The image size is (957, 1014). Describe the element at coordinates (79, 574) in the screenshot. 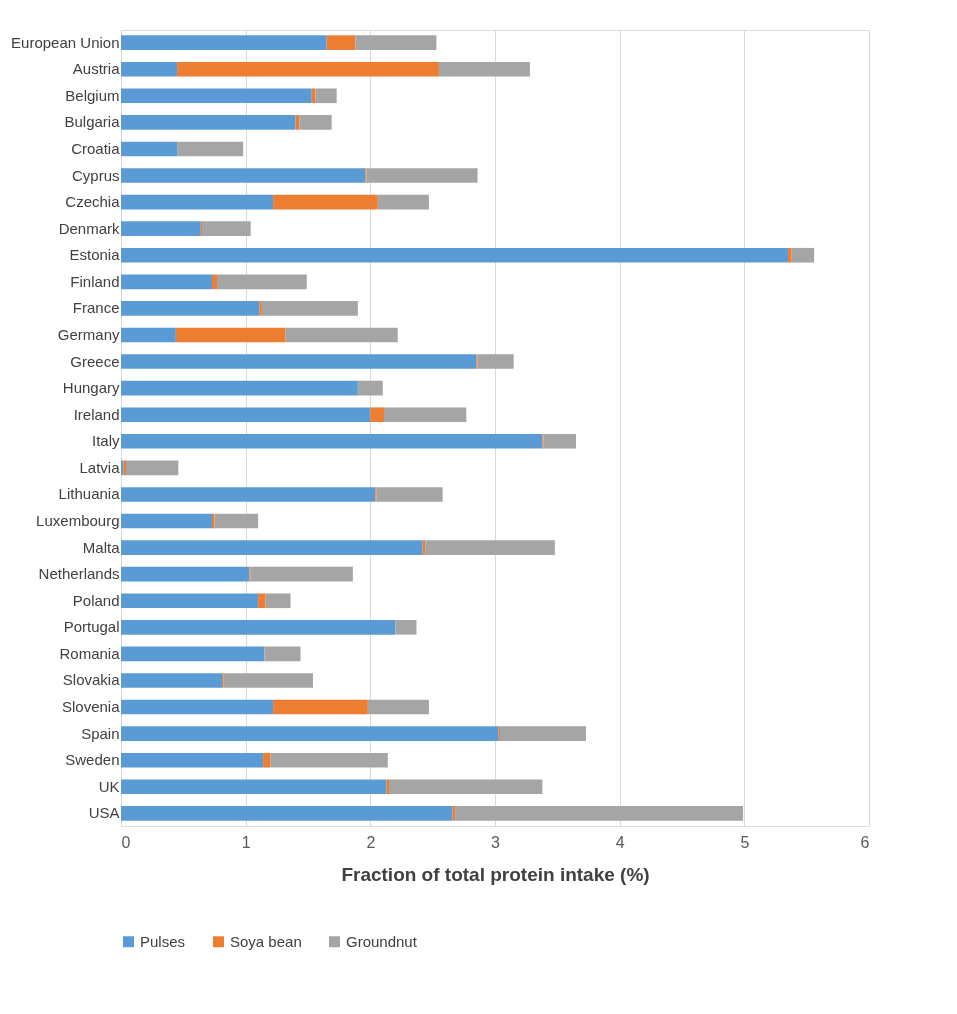

I see `y-tick-label: Netherlands` at that location.